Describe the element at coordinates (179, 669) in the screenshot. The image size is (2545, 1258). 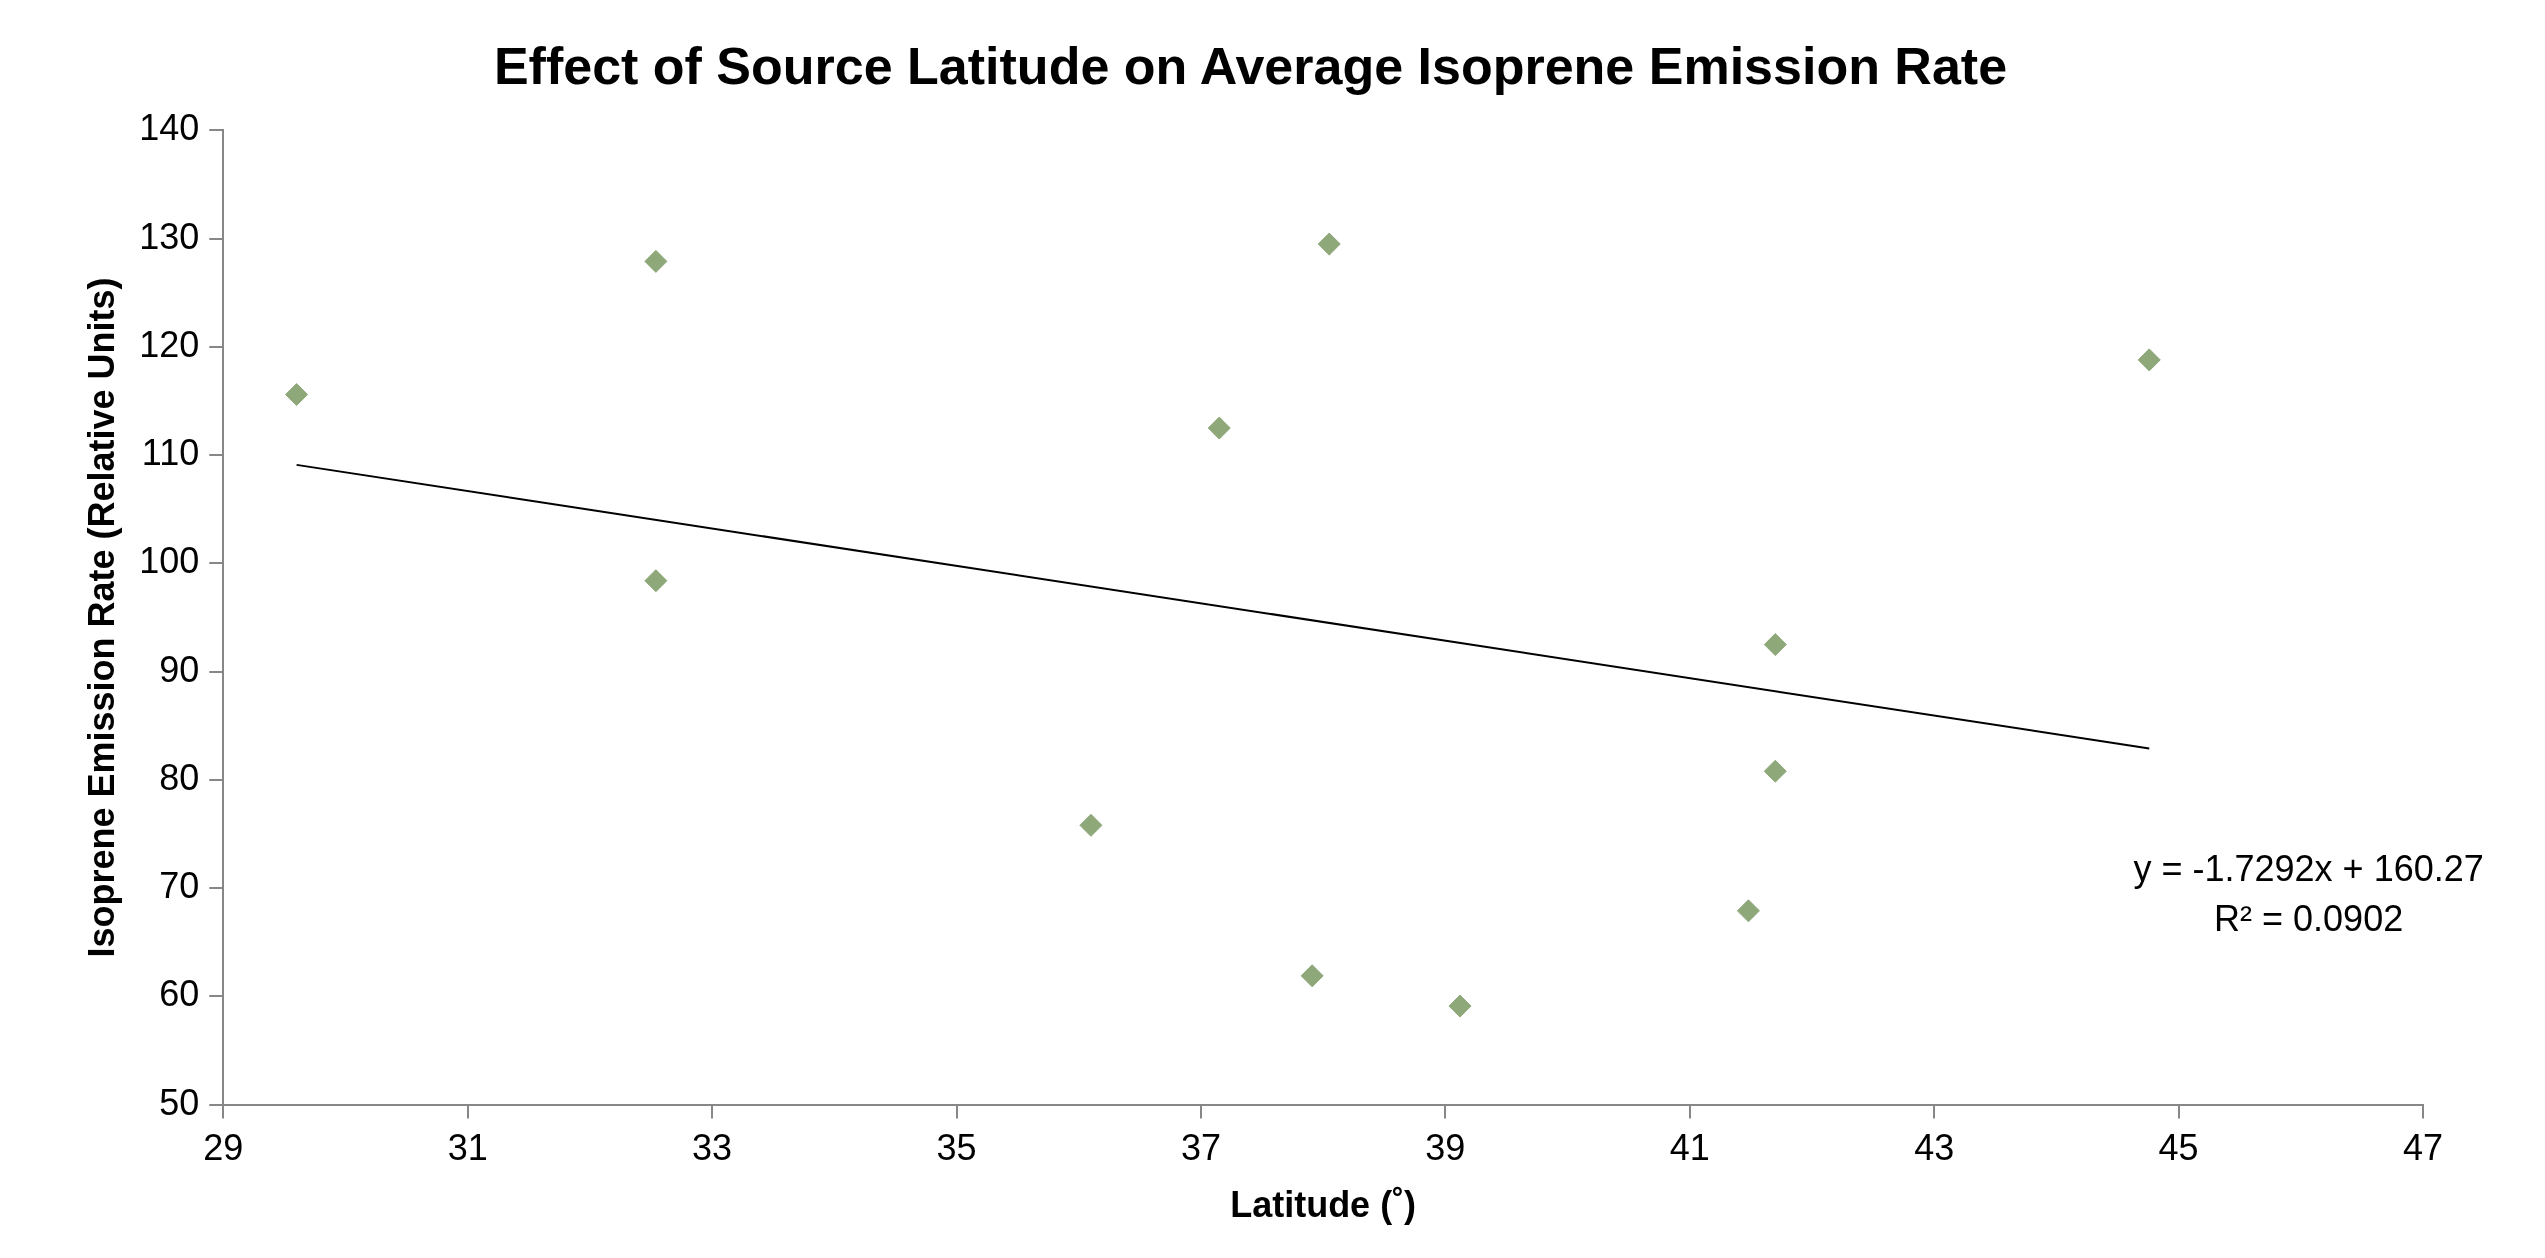
I see `y-tick-label: 90` at that location.